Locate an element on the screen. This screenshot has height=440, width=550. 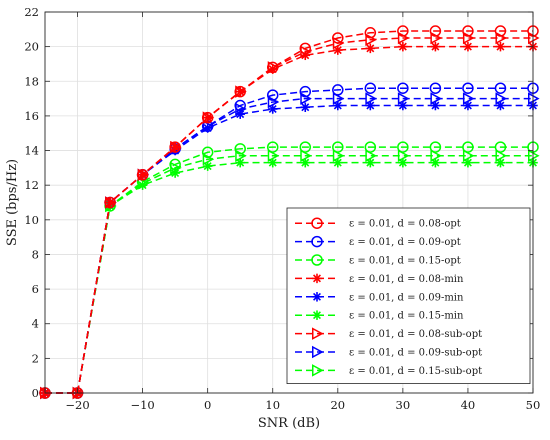
legend-label: ε = 0.01, d = 0.09-opt is located at coordinates (405, 242).